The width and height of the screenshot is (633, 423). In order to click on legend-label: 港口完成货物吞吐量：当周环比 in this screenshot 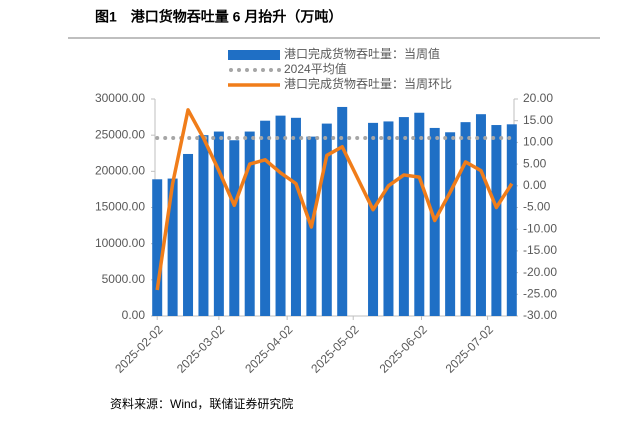, I will do `click(368, 83)`.